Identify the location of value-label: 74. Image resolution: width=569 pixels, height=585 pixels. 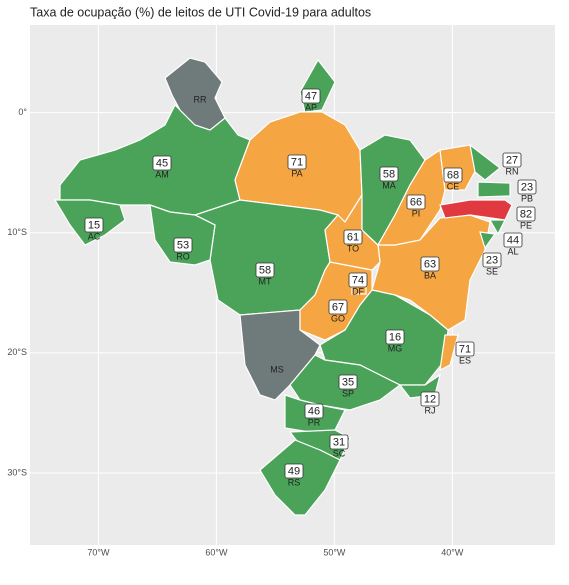
(358, 280).